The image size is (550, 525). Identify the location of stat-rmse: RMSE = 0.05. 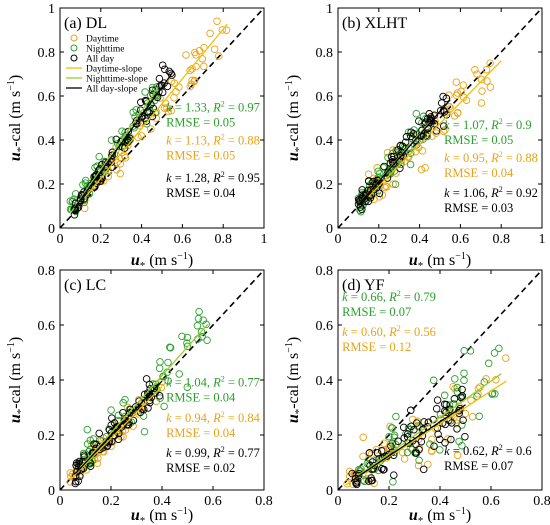
(200, 122).